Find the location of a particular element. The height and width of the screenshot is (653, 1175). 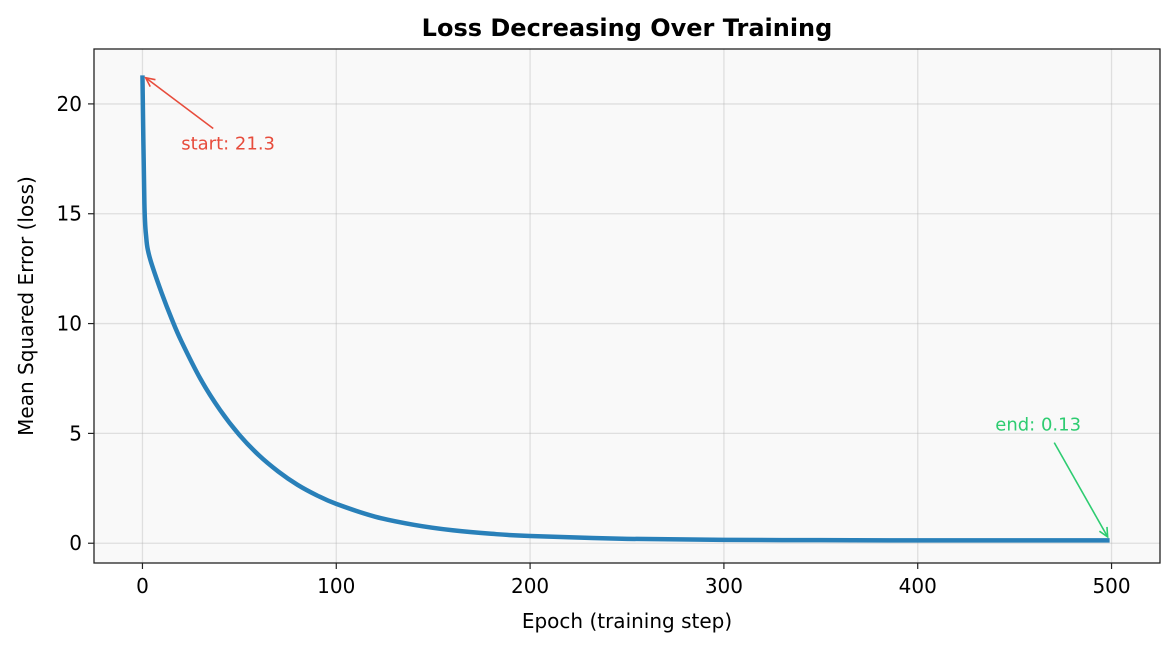

x-tick-label: 100 is located at coordinates (336, 586).